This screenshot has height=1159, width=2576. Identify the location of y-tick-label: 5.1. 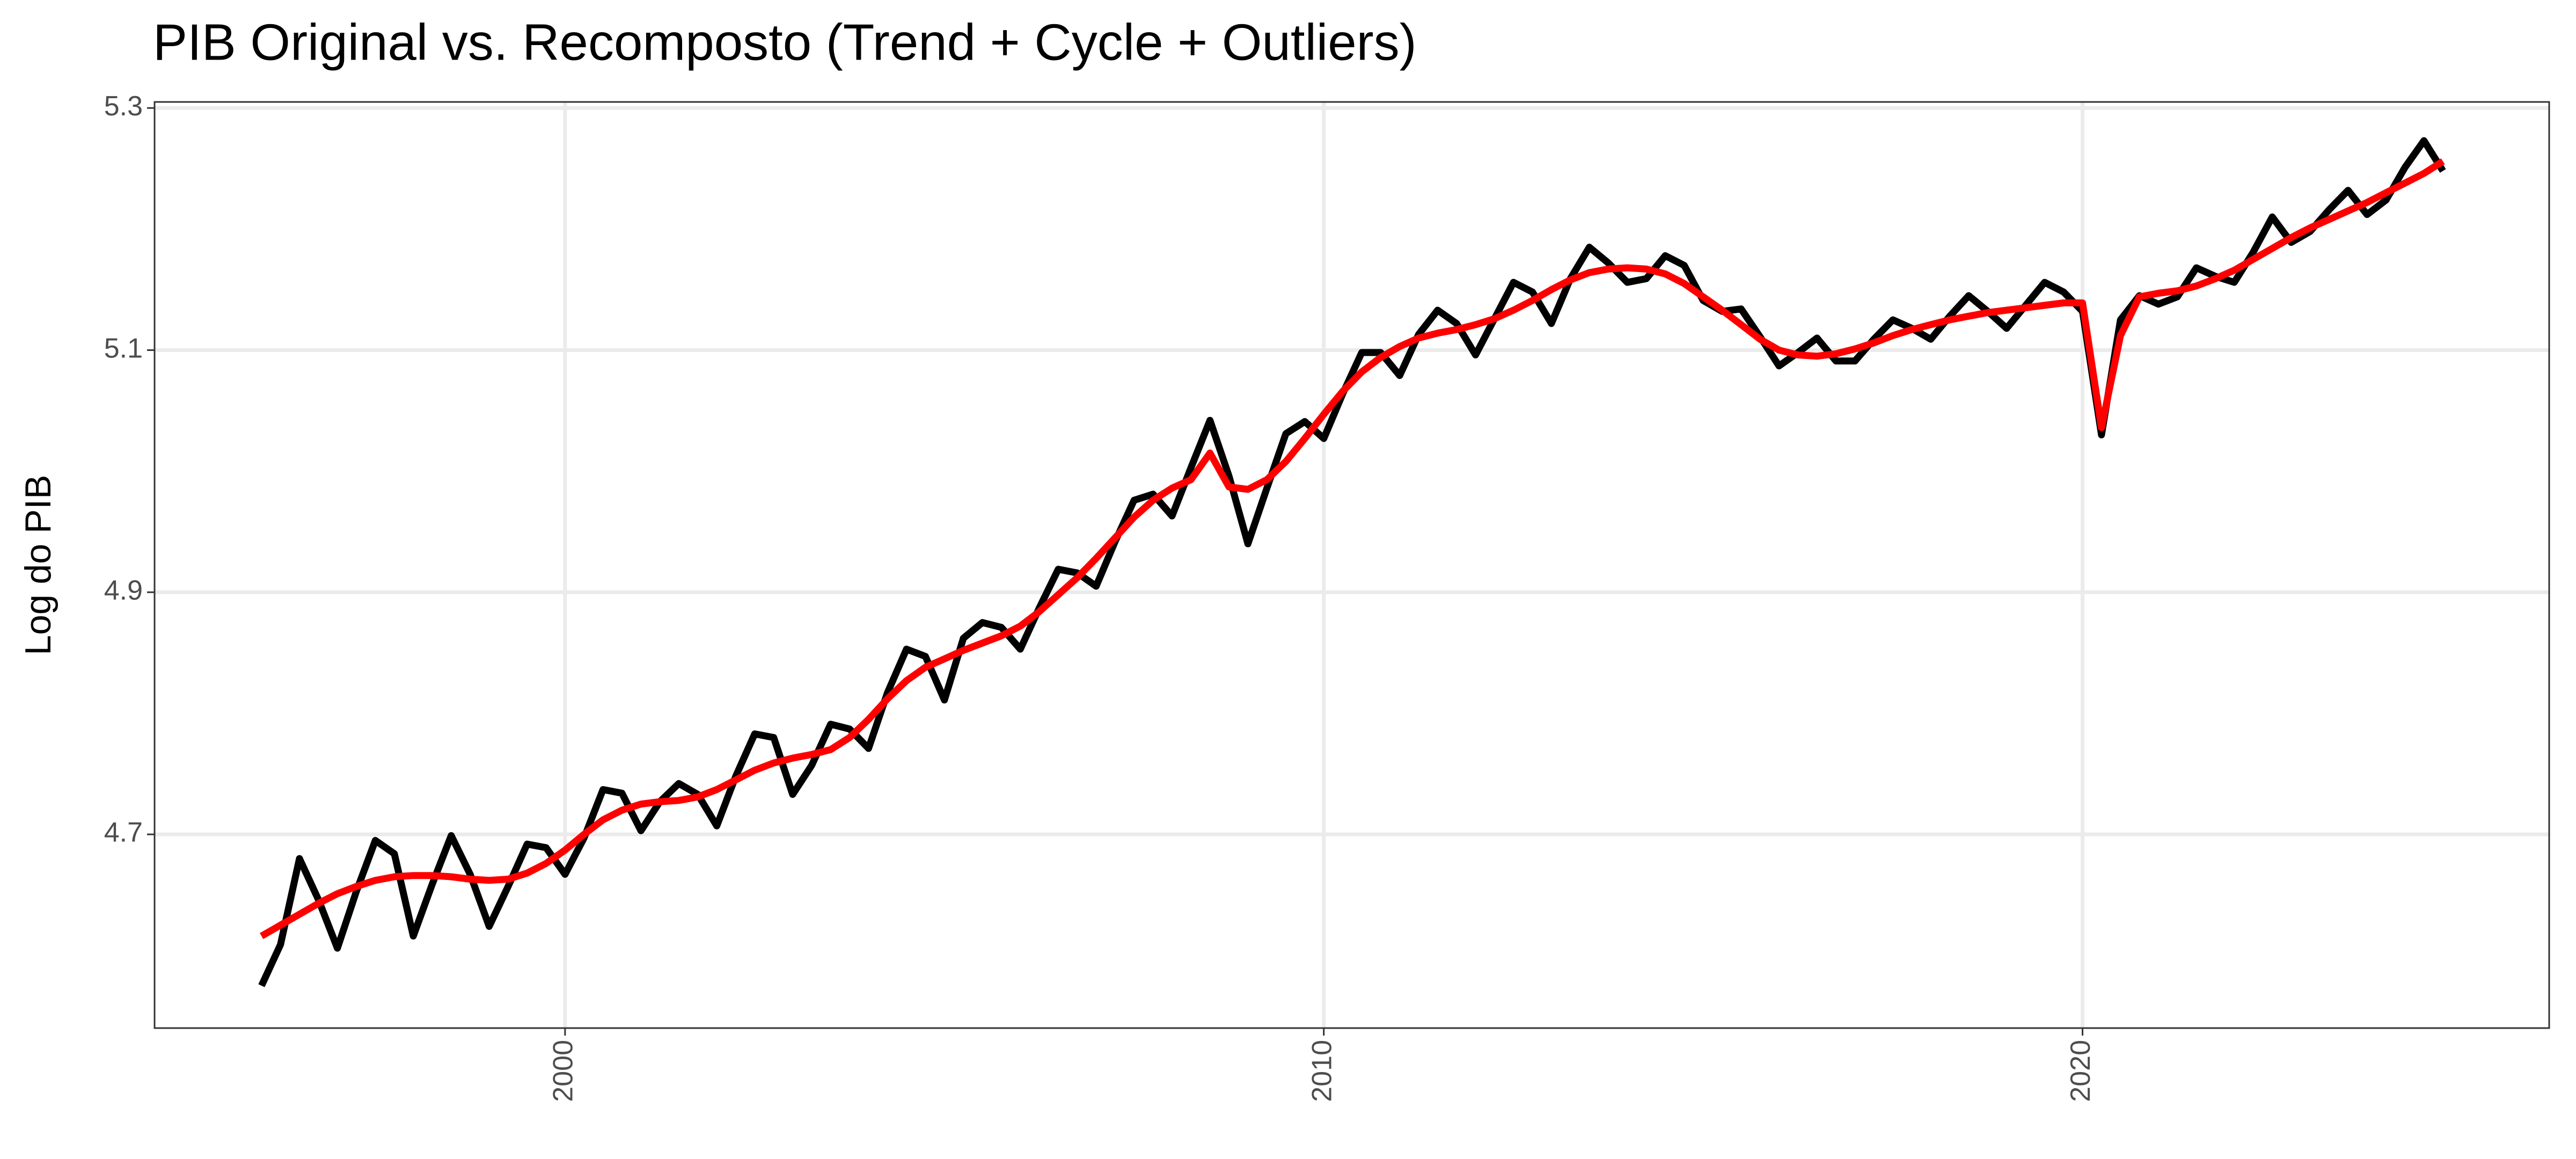
(123, 348).